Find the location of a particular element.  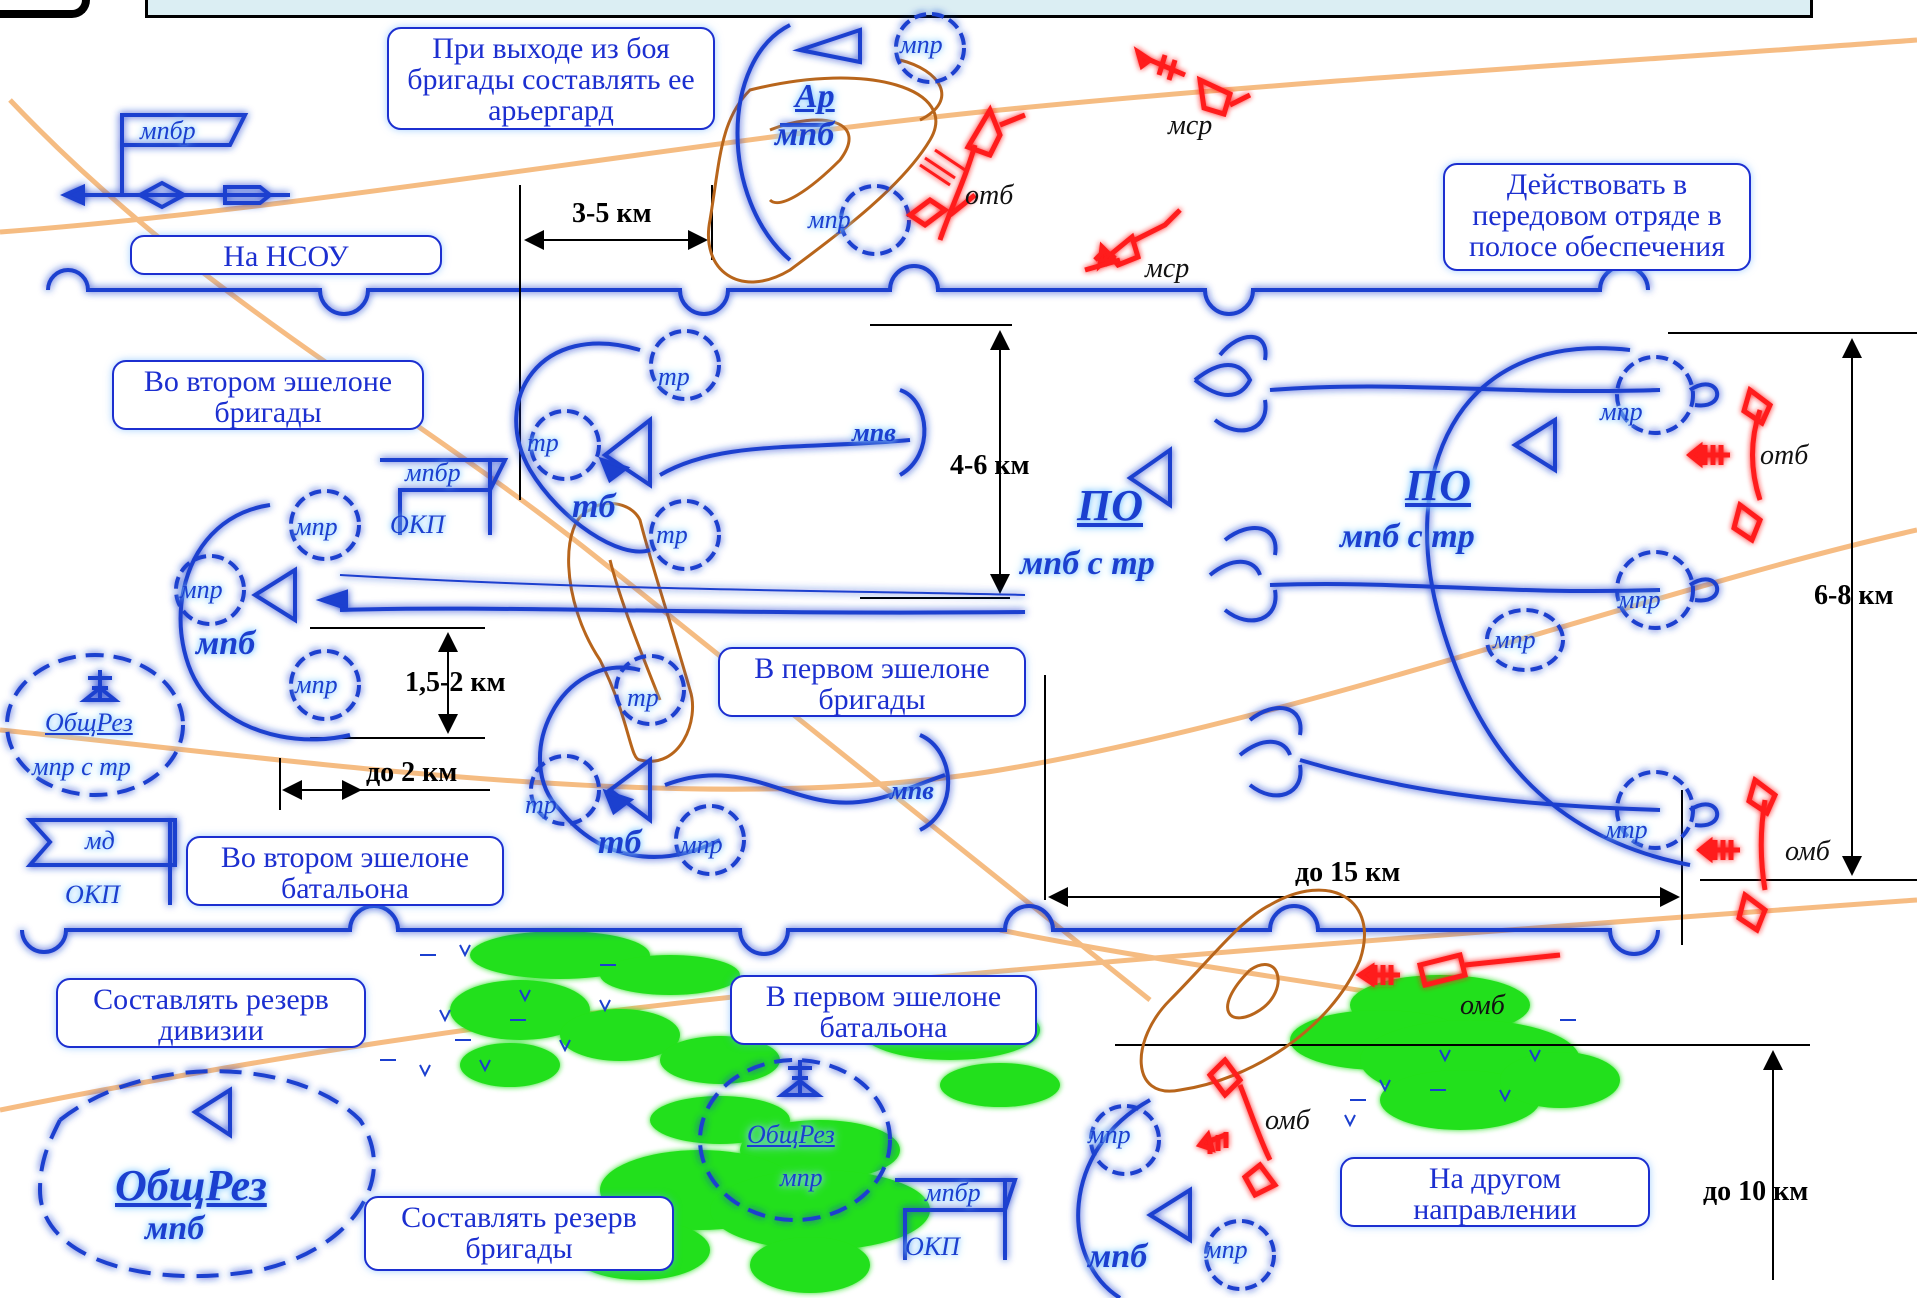

marsh-symbols is located at coordinates (978, 1036).